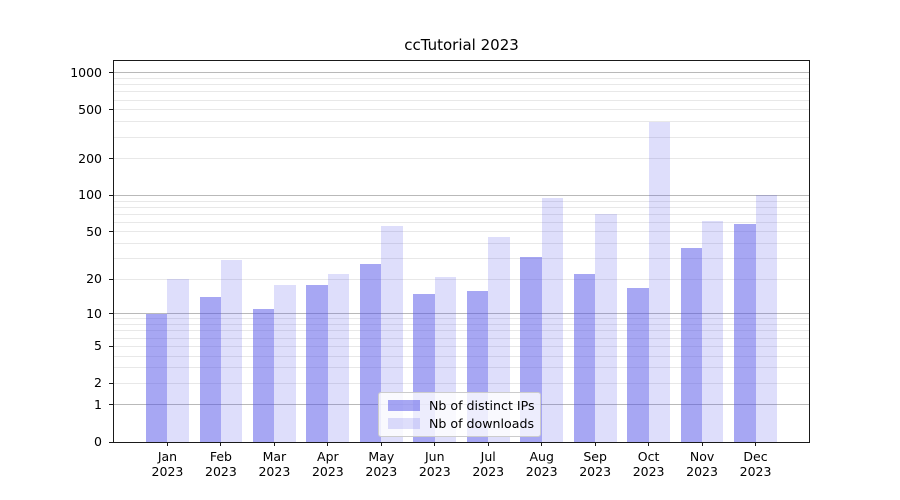 The height and width of the screenshot is (500, 900). What do you see at coordinates (404, 405) in the screenshot?
I see `legend-swatch-distinct-ips` at bounding box center [404, 405].